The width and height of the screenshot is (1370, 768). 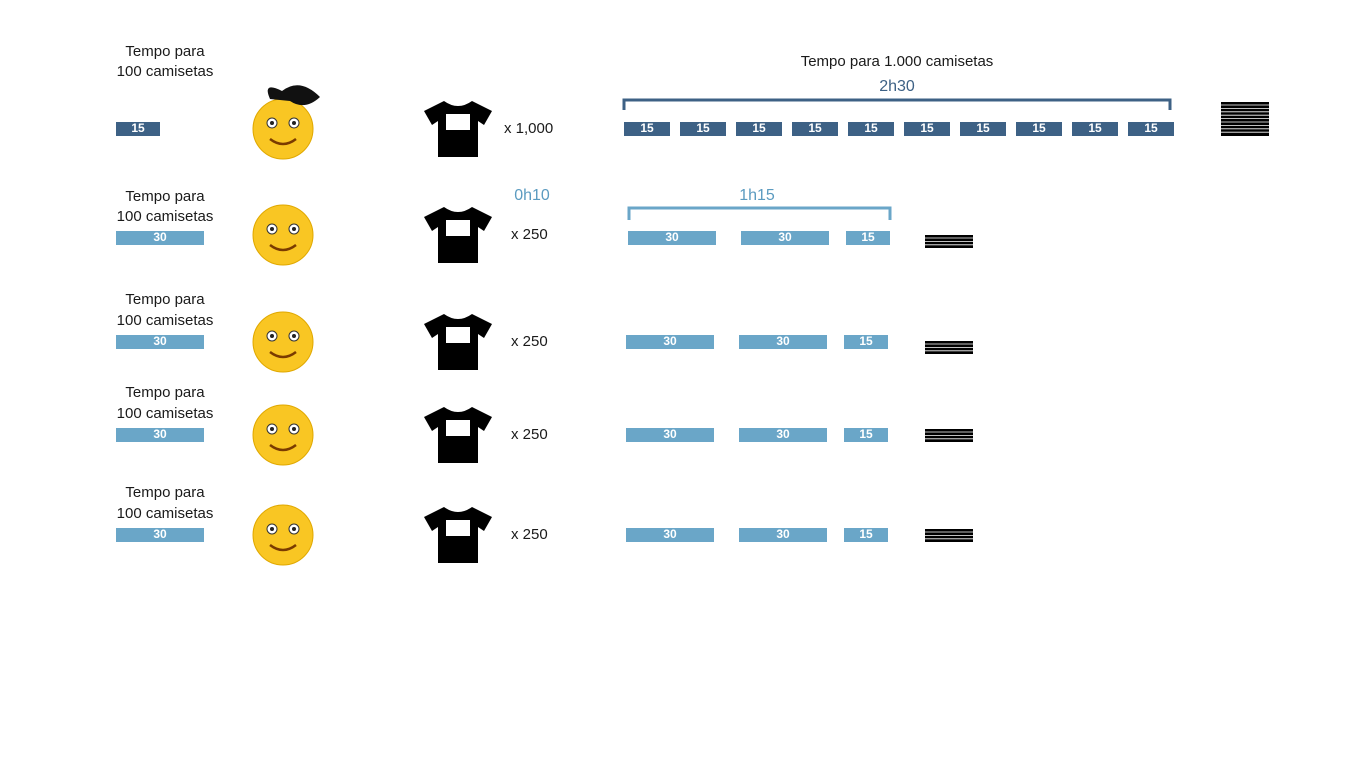 I want to click on emoji-bow, so click(x=293, y=95).